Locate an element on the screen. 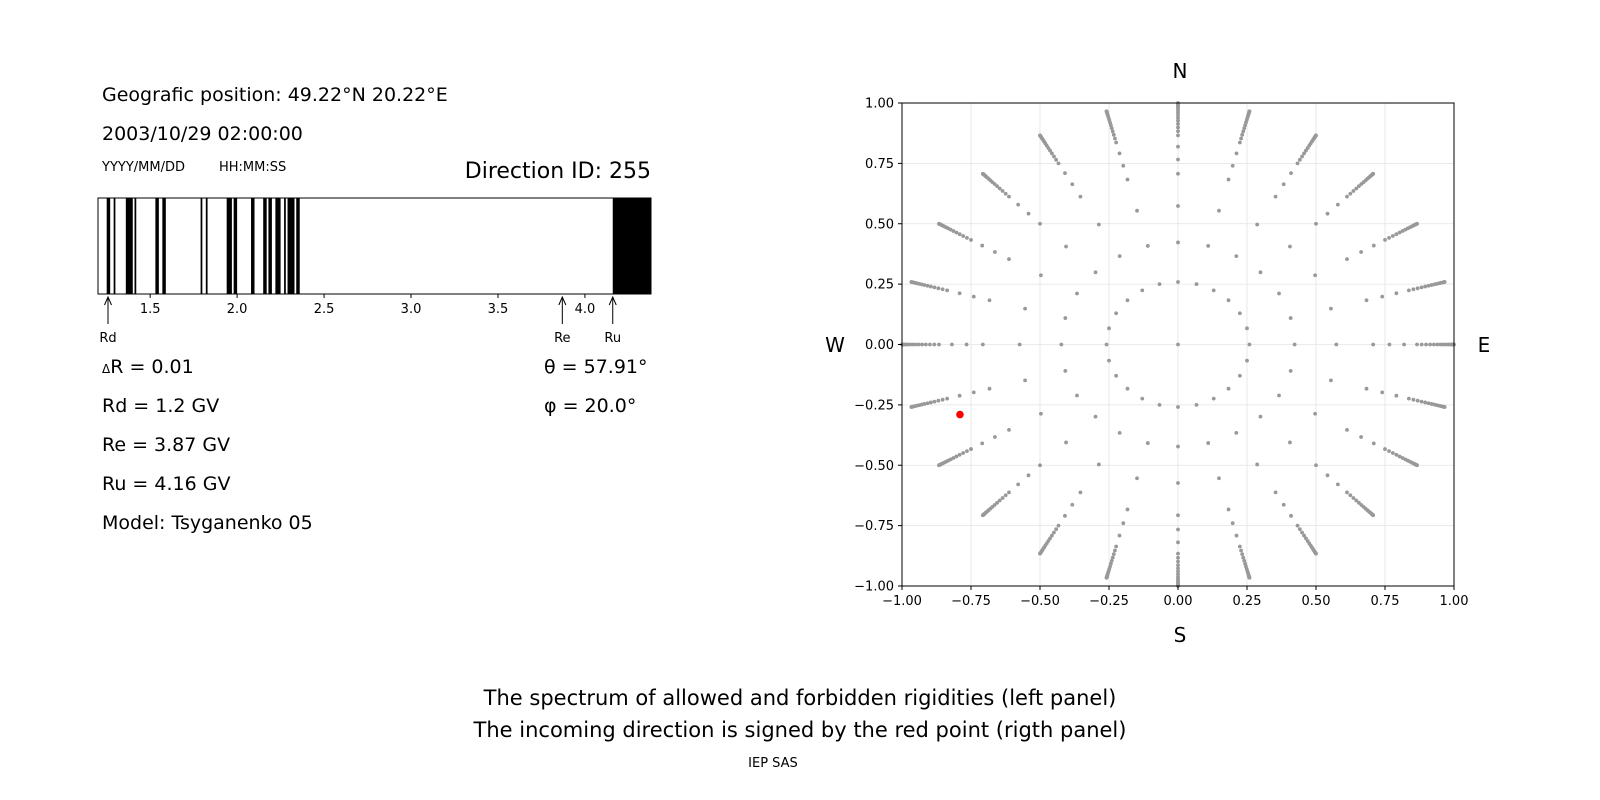 This screenshot has height=800, width=1600. date-time: 2003/10/29 02:00:00 is located at coordinates (202, 134).